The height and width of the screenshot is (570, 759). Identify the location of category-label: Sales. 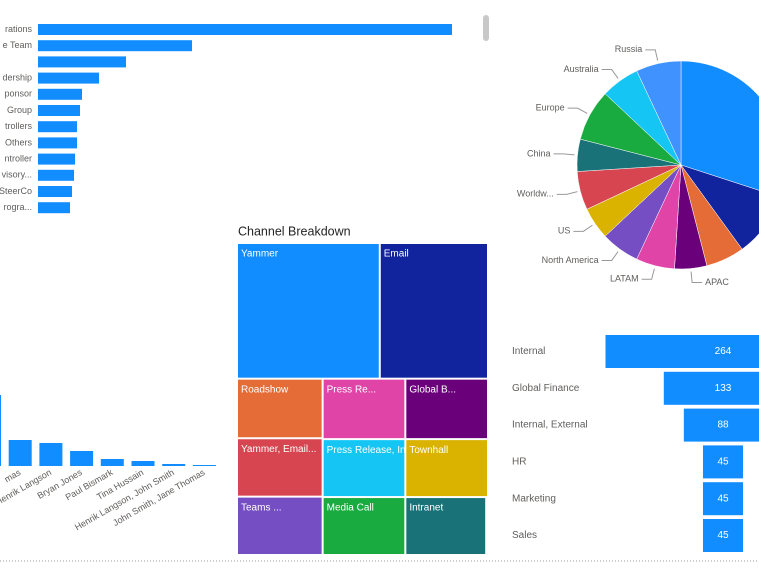
(524, 535).